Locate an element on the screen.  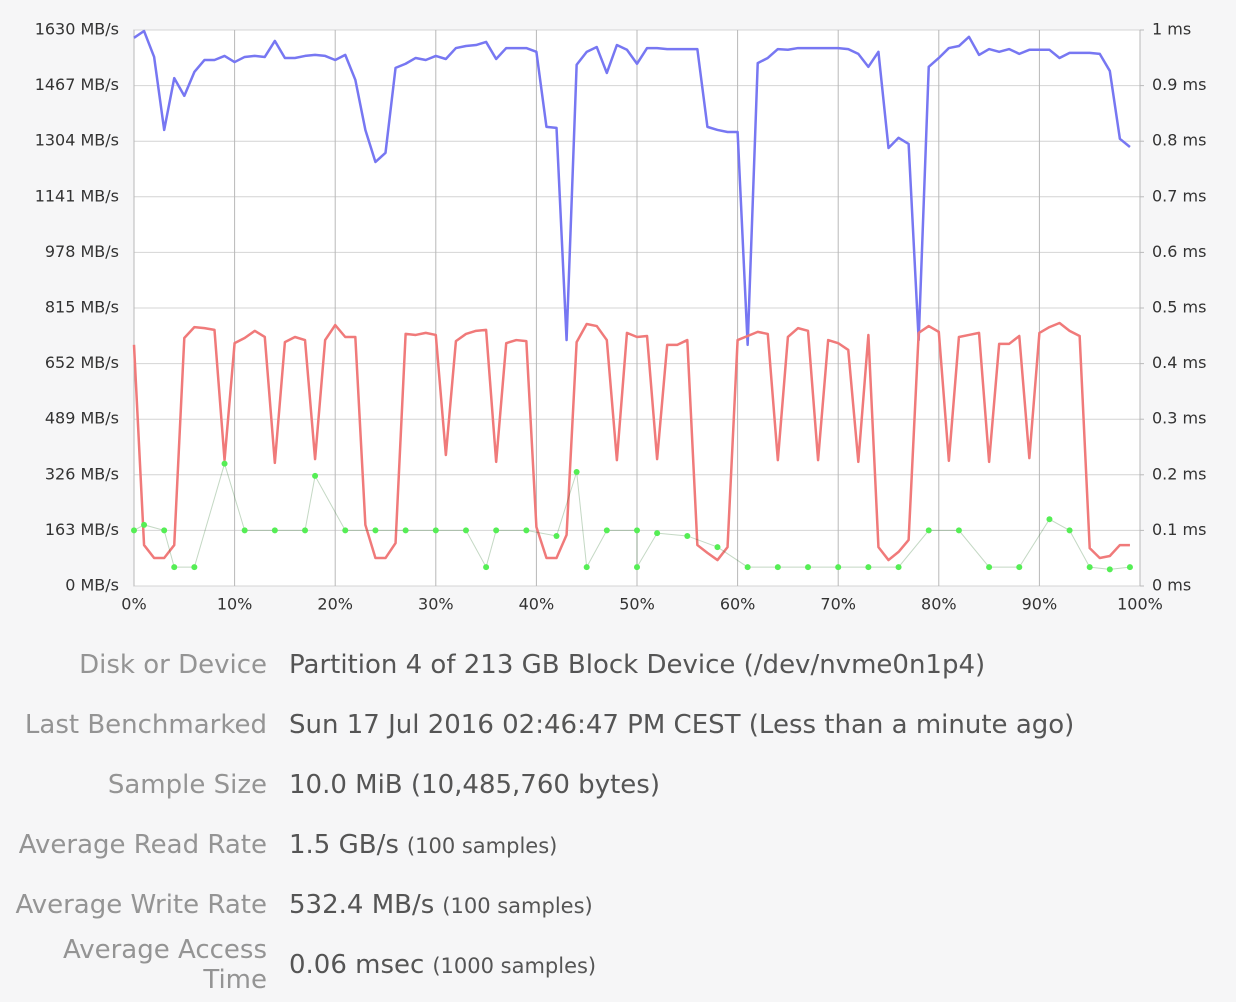
info-value: 0.06 msec (1000 samples) is located at coordinates (442, 965).